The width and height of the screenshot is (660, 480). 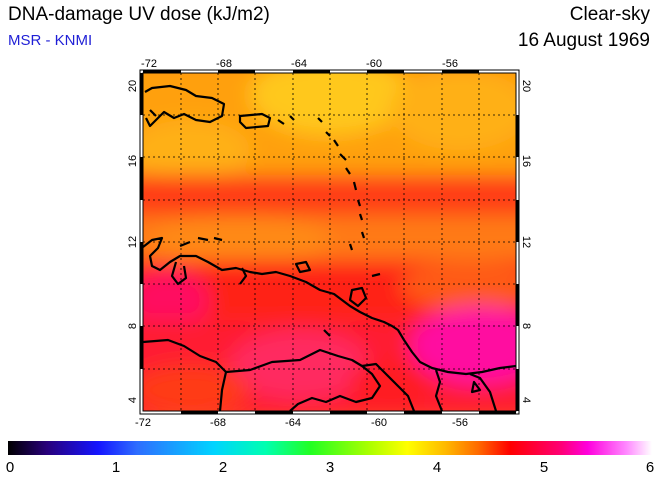 What do you see at coordinates (437, 467) in the screenshot?
I see `colorbar-label: 4` at bounding box center [437, 467].